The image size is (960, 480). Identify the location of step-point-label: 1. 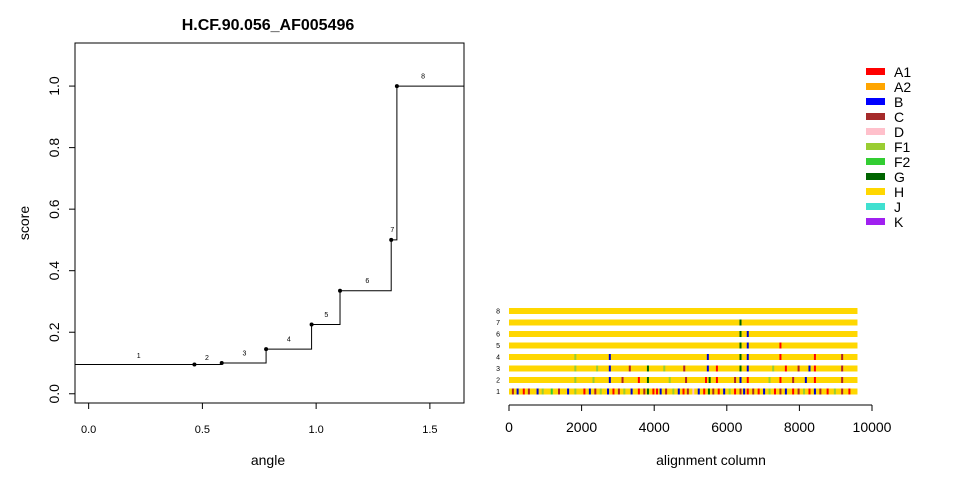
(139, 356).